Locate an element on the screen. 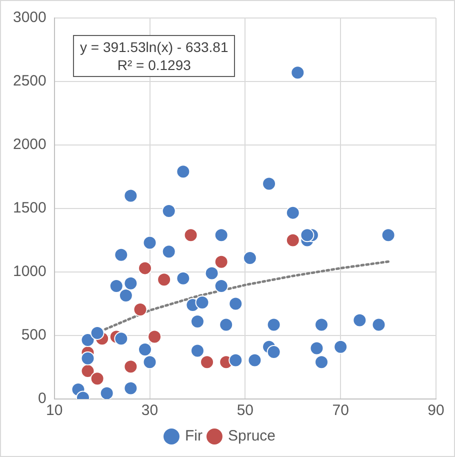  annotation: R² = 0.1293 is located at coordinates (154, 65).